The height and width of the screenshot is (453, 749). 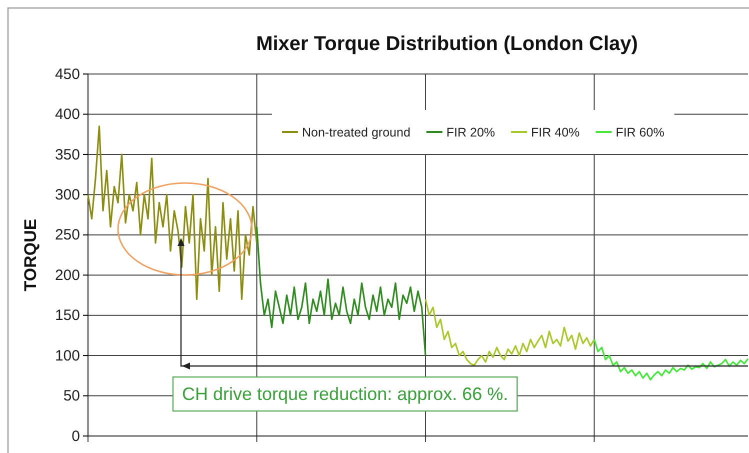 What do you see at coordinates (356, 133) in the screenshot?
I see `legend-label: Non-treated ground` at bounding box center [356, 133].